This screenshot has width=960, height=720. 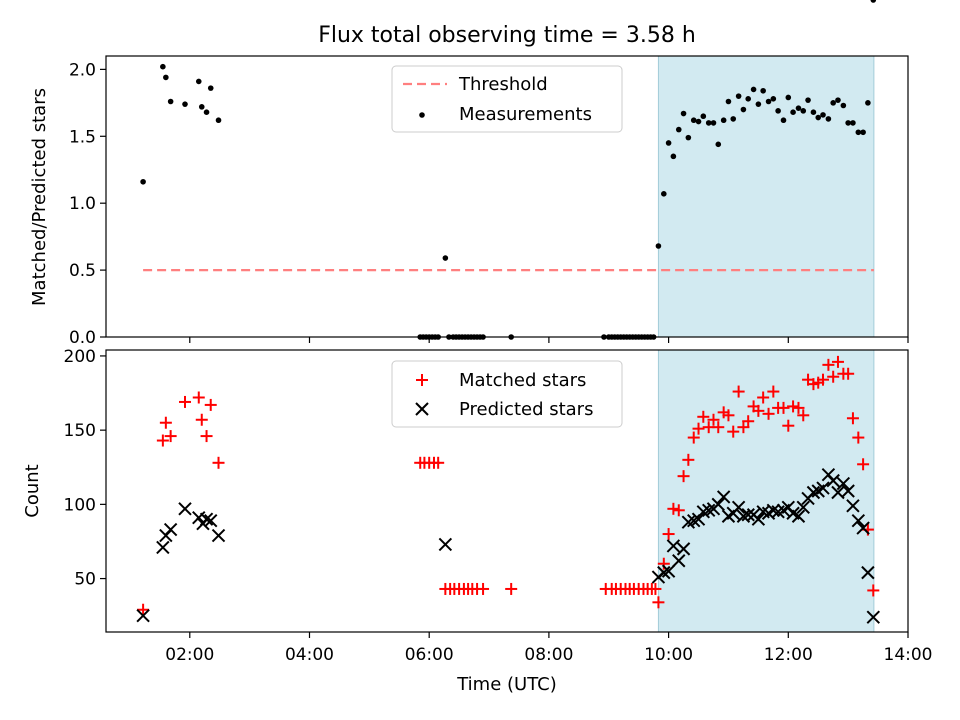 What do you see at coordinates (422, 380) in the screenshot?
I see `legend-matched-swatch` at bounding box center [422, 380].